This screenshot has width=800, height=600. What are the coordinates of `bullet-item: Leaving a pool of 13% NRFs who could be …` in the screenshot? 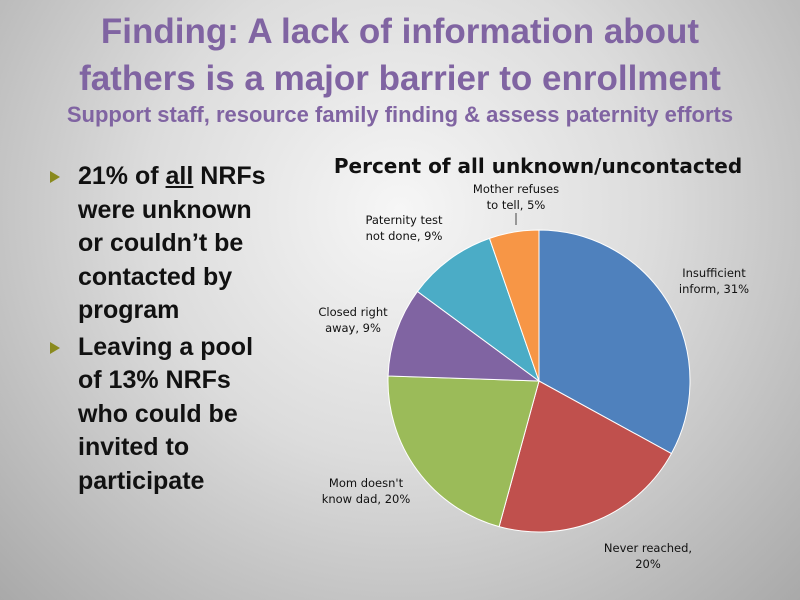 It's located at (163, 415).